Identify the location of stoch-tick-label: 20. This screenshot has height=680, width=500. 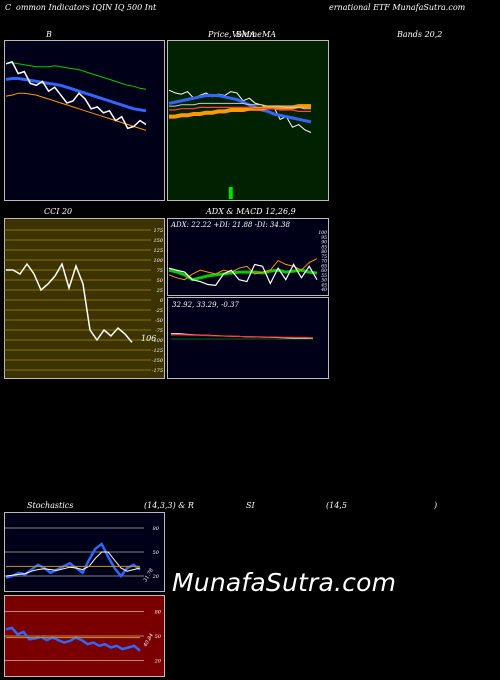
(156, 577).